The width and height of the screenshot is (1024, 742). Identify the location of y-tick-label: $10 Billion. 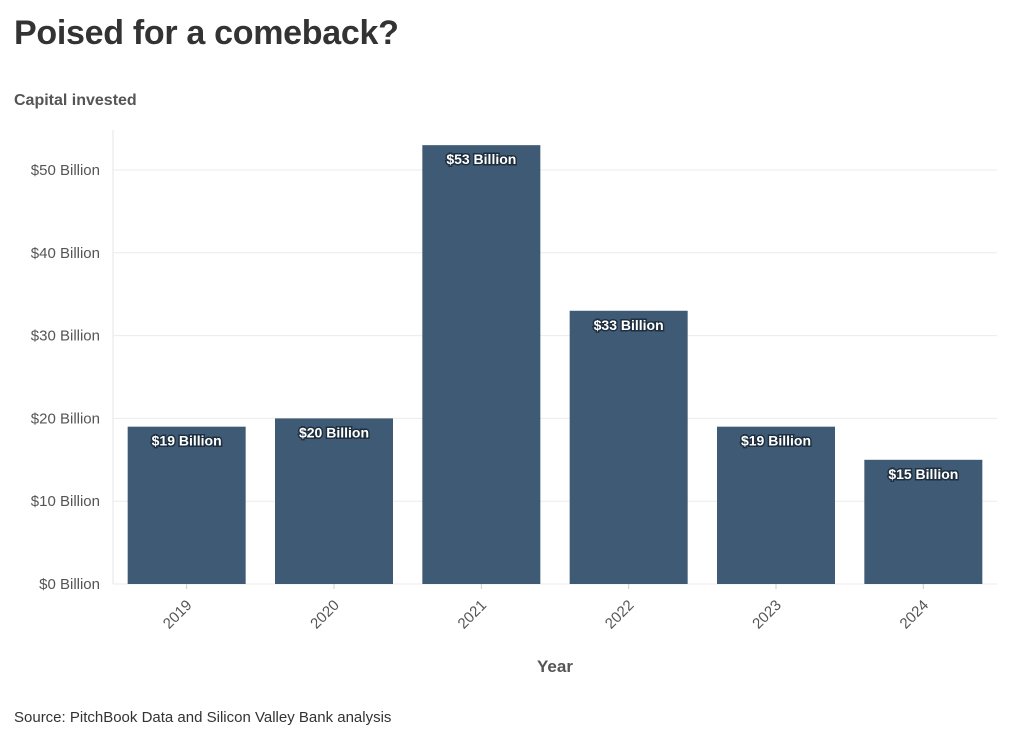
(65, 501).